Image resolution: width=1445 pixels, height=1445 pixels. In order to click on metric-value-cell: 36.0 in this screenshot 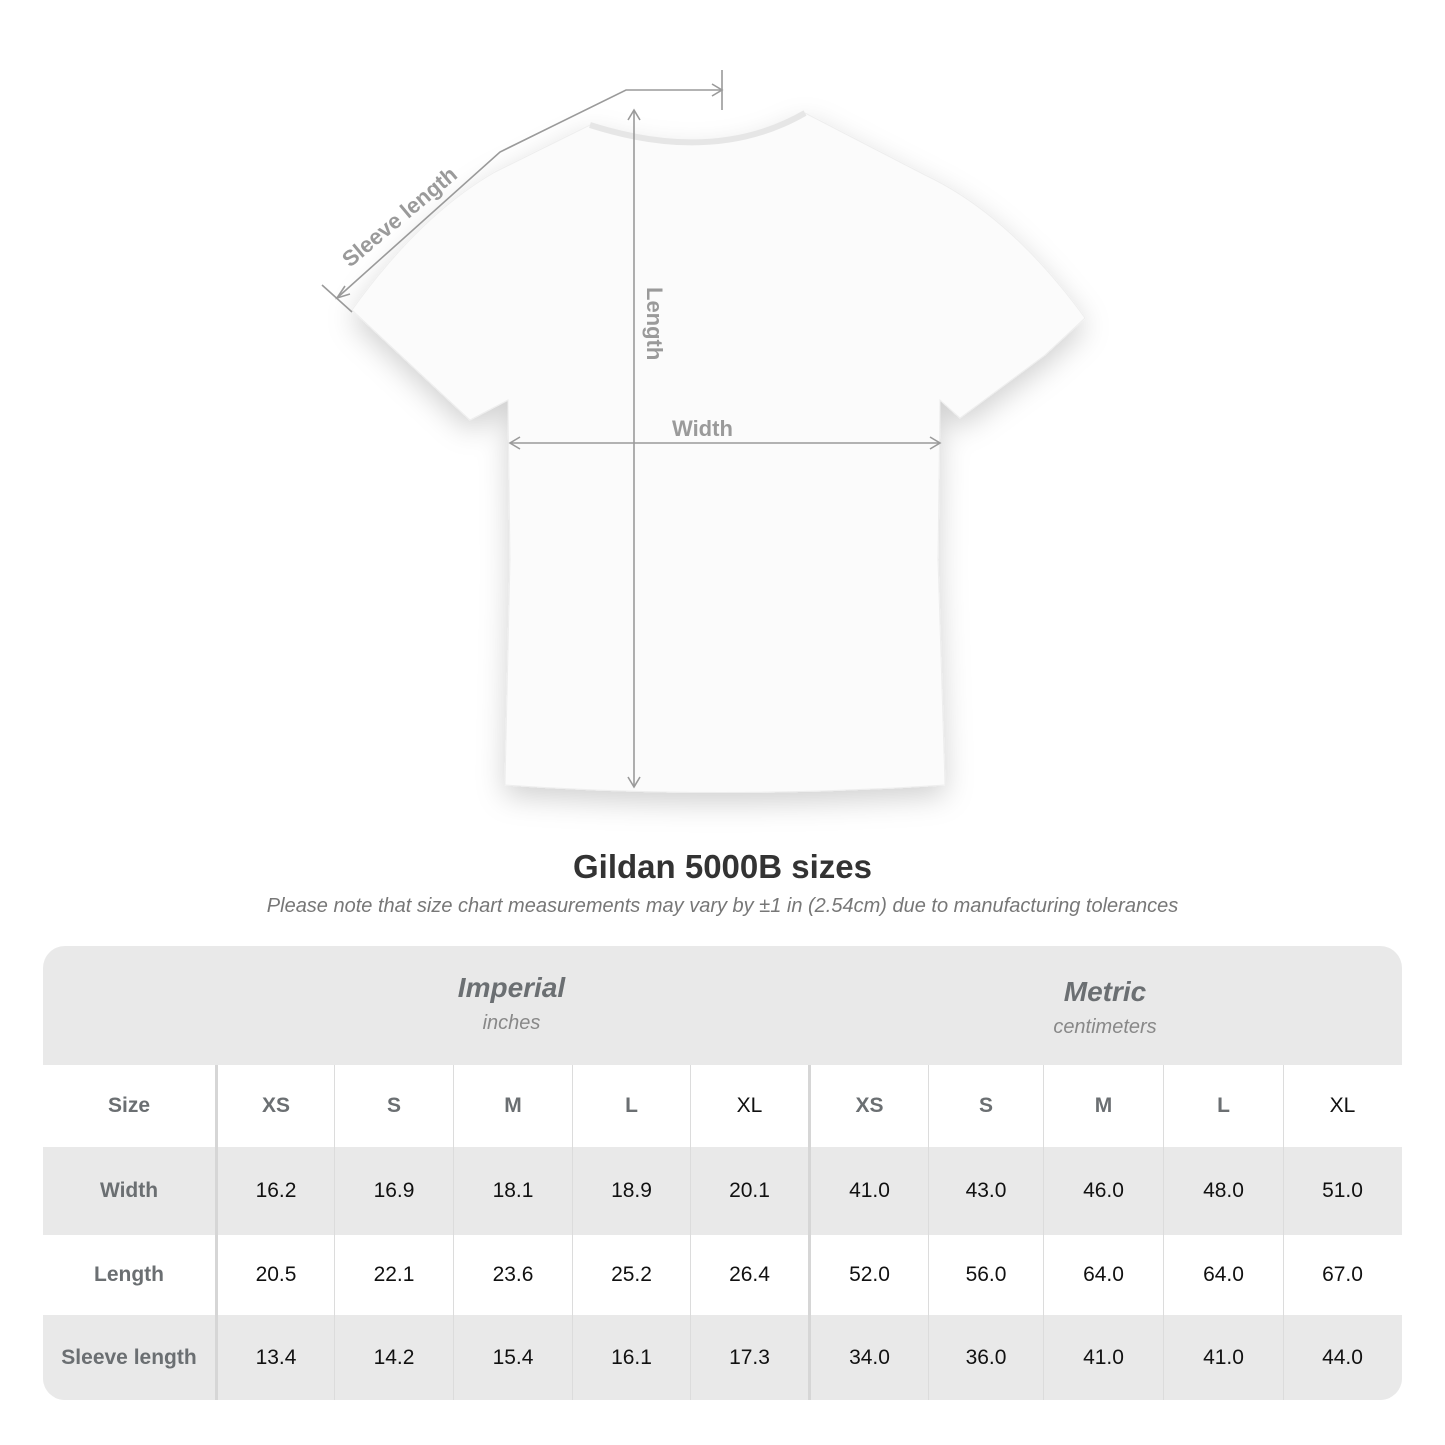, I will do `click(985, 1357)`.